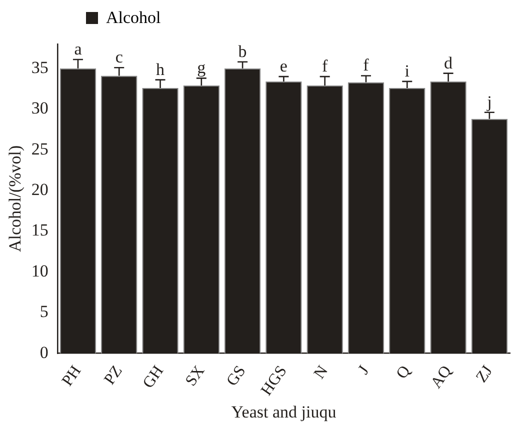 This screenshot has height=423, width=512. Describe the element at coordinates (403, 372) in the screenshot. I see `x-tick-label: Q` at that location.